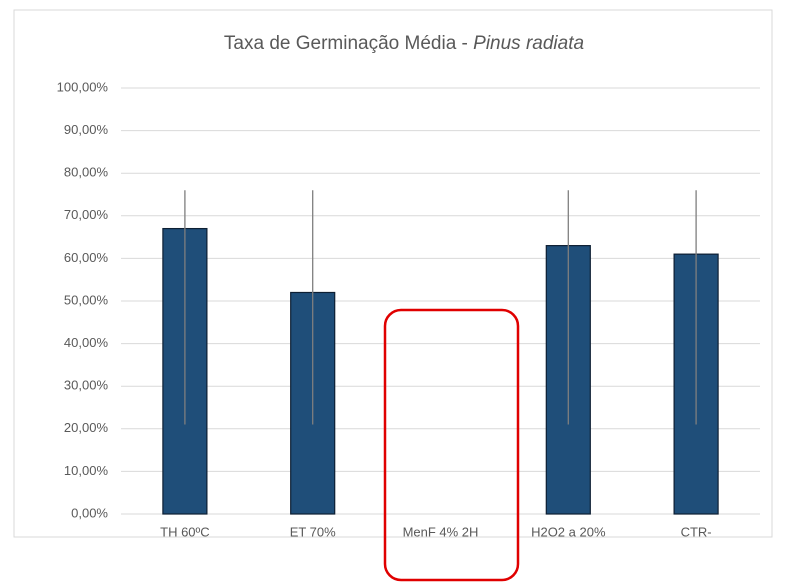 This screenshot has width=787, height=582. What do you see at coordinates (86, 470) in the screenshot?
I see `y-tick-label: 10,00%` at bounding box center [86, 470].